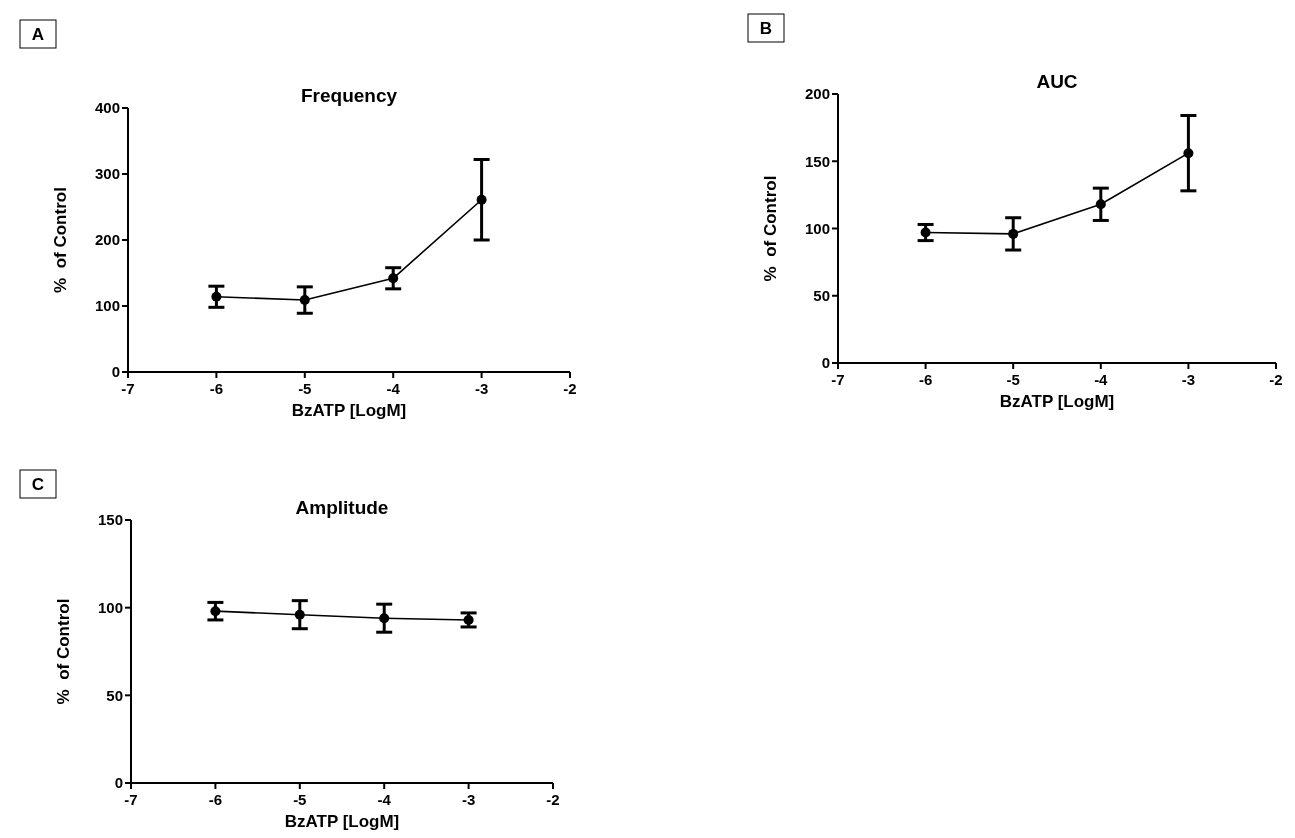 This screenshot has width=1295, height=838. What do you see at coordinates (766, 28) in the screenshot?
I see `text: B` at bounding box center [766, 28].